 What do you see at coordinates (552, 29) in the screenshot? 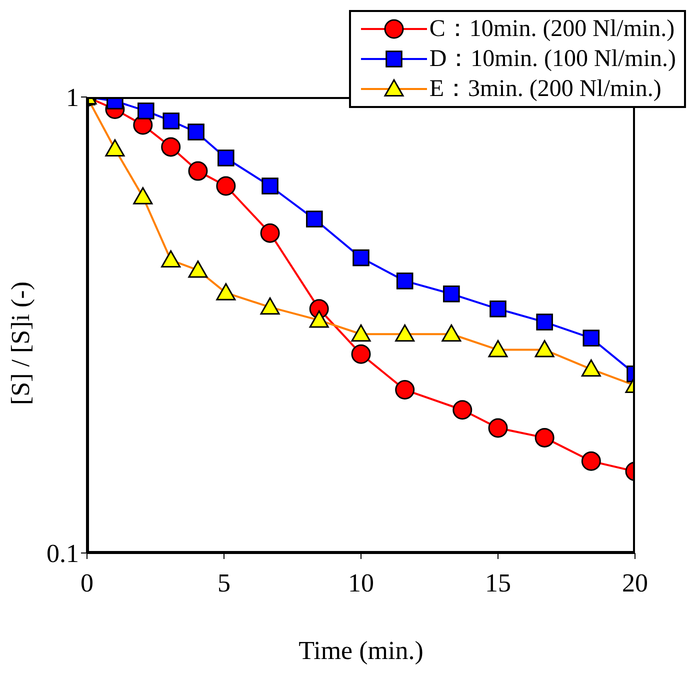
I see `legend-label: C：10min. (200 Nl/min.)` at bounding box center [552, 29].